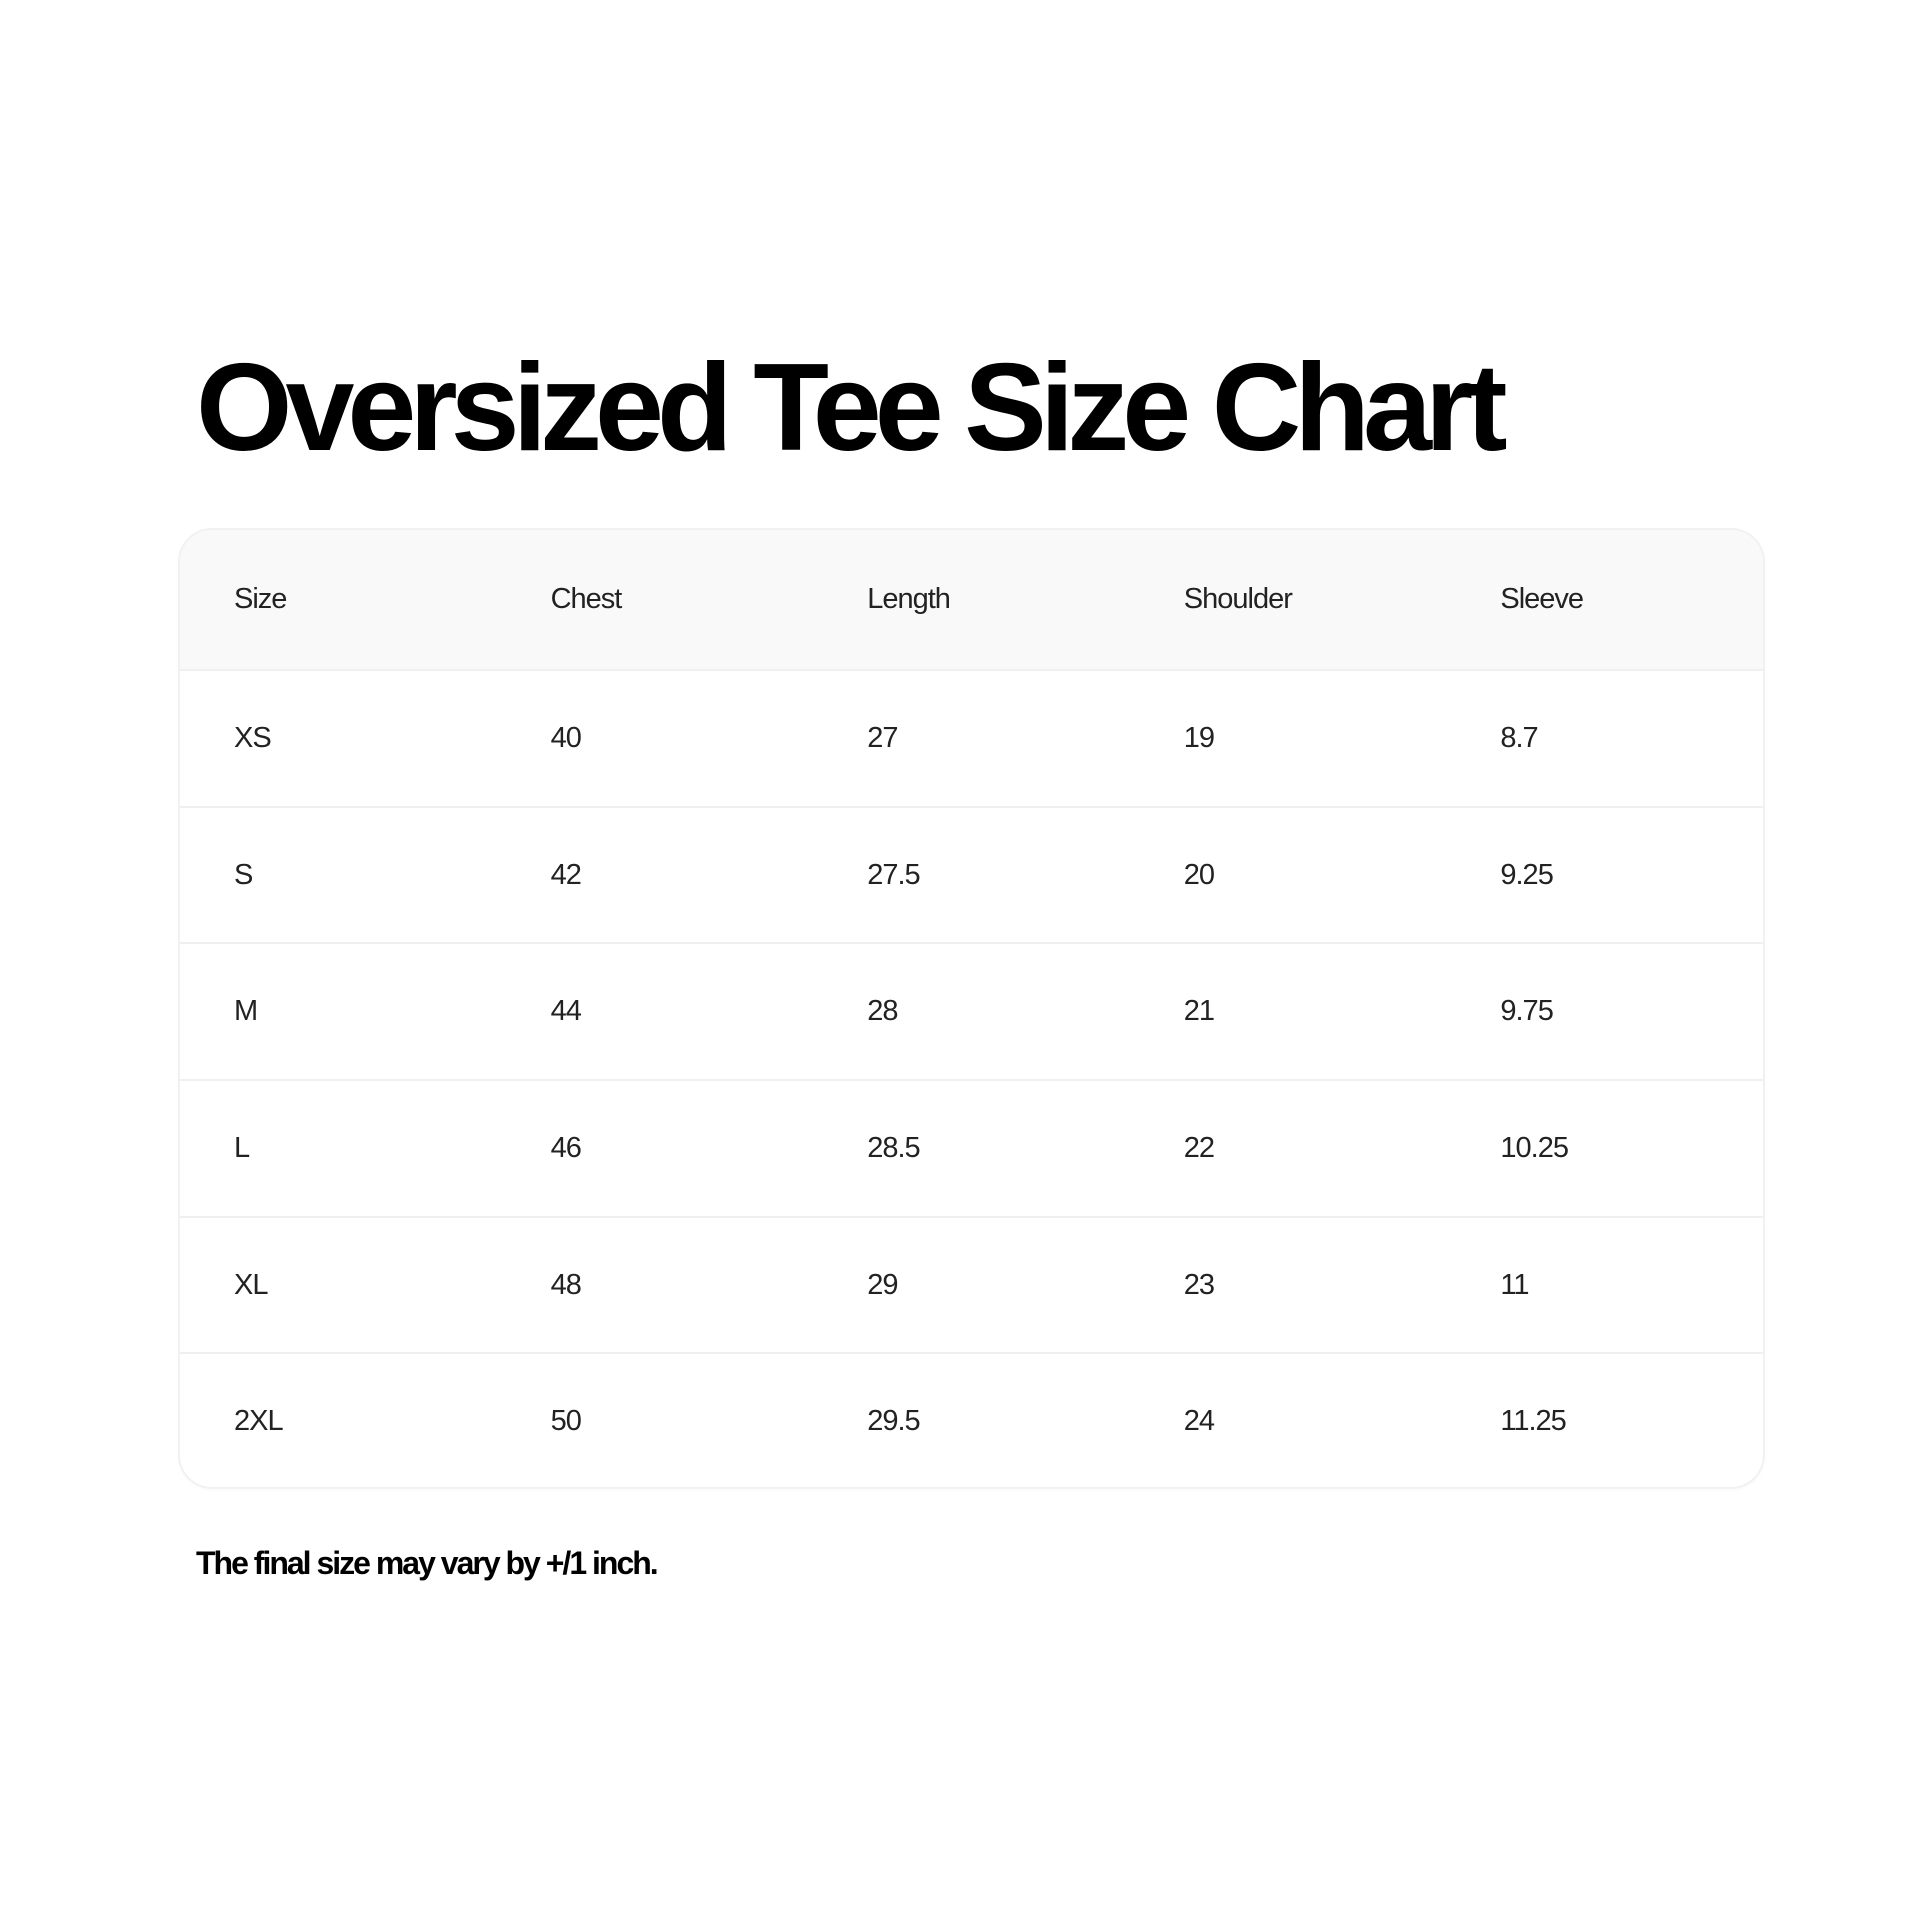 This screenshot has width=1920, height=1920. I want to click on table-row: 2XL 50 29.5 24 11.25, so click(971, 1419).